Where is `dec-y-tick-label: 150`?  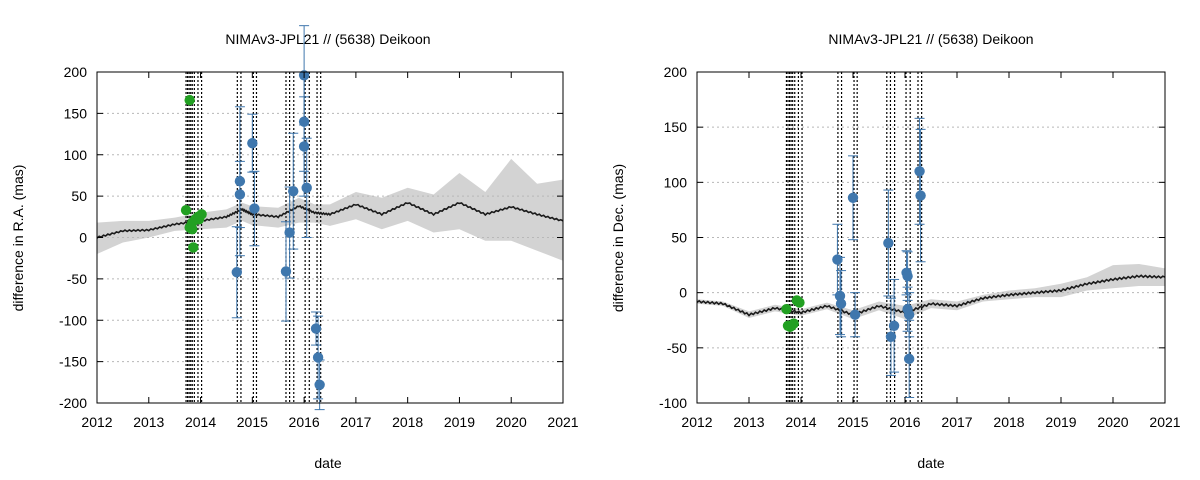
dec-y-tick-label: 150 is located at coordinates (676, 127).